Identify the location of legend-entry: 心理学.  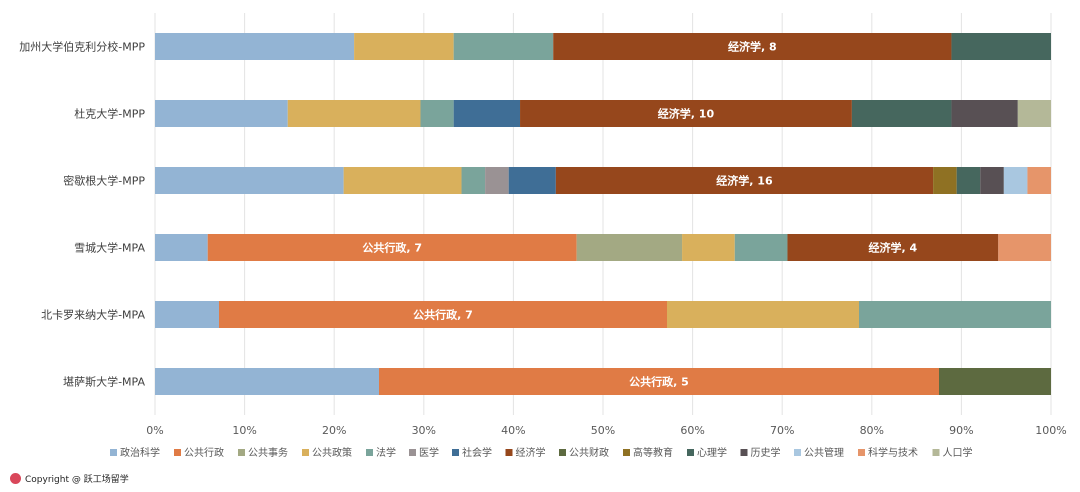
(712, 452).